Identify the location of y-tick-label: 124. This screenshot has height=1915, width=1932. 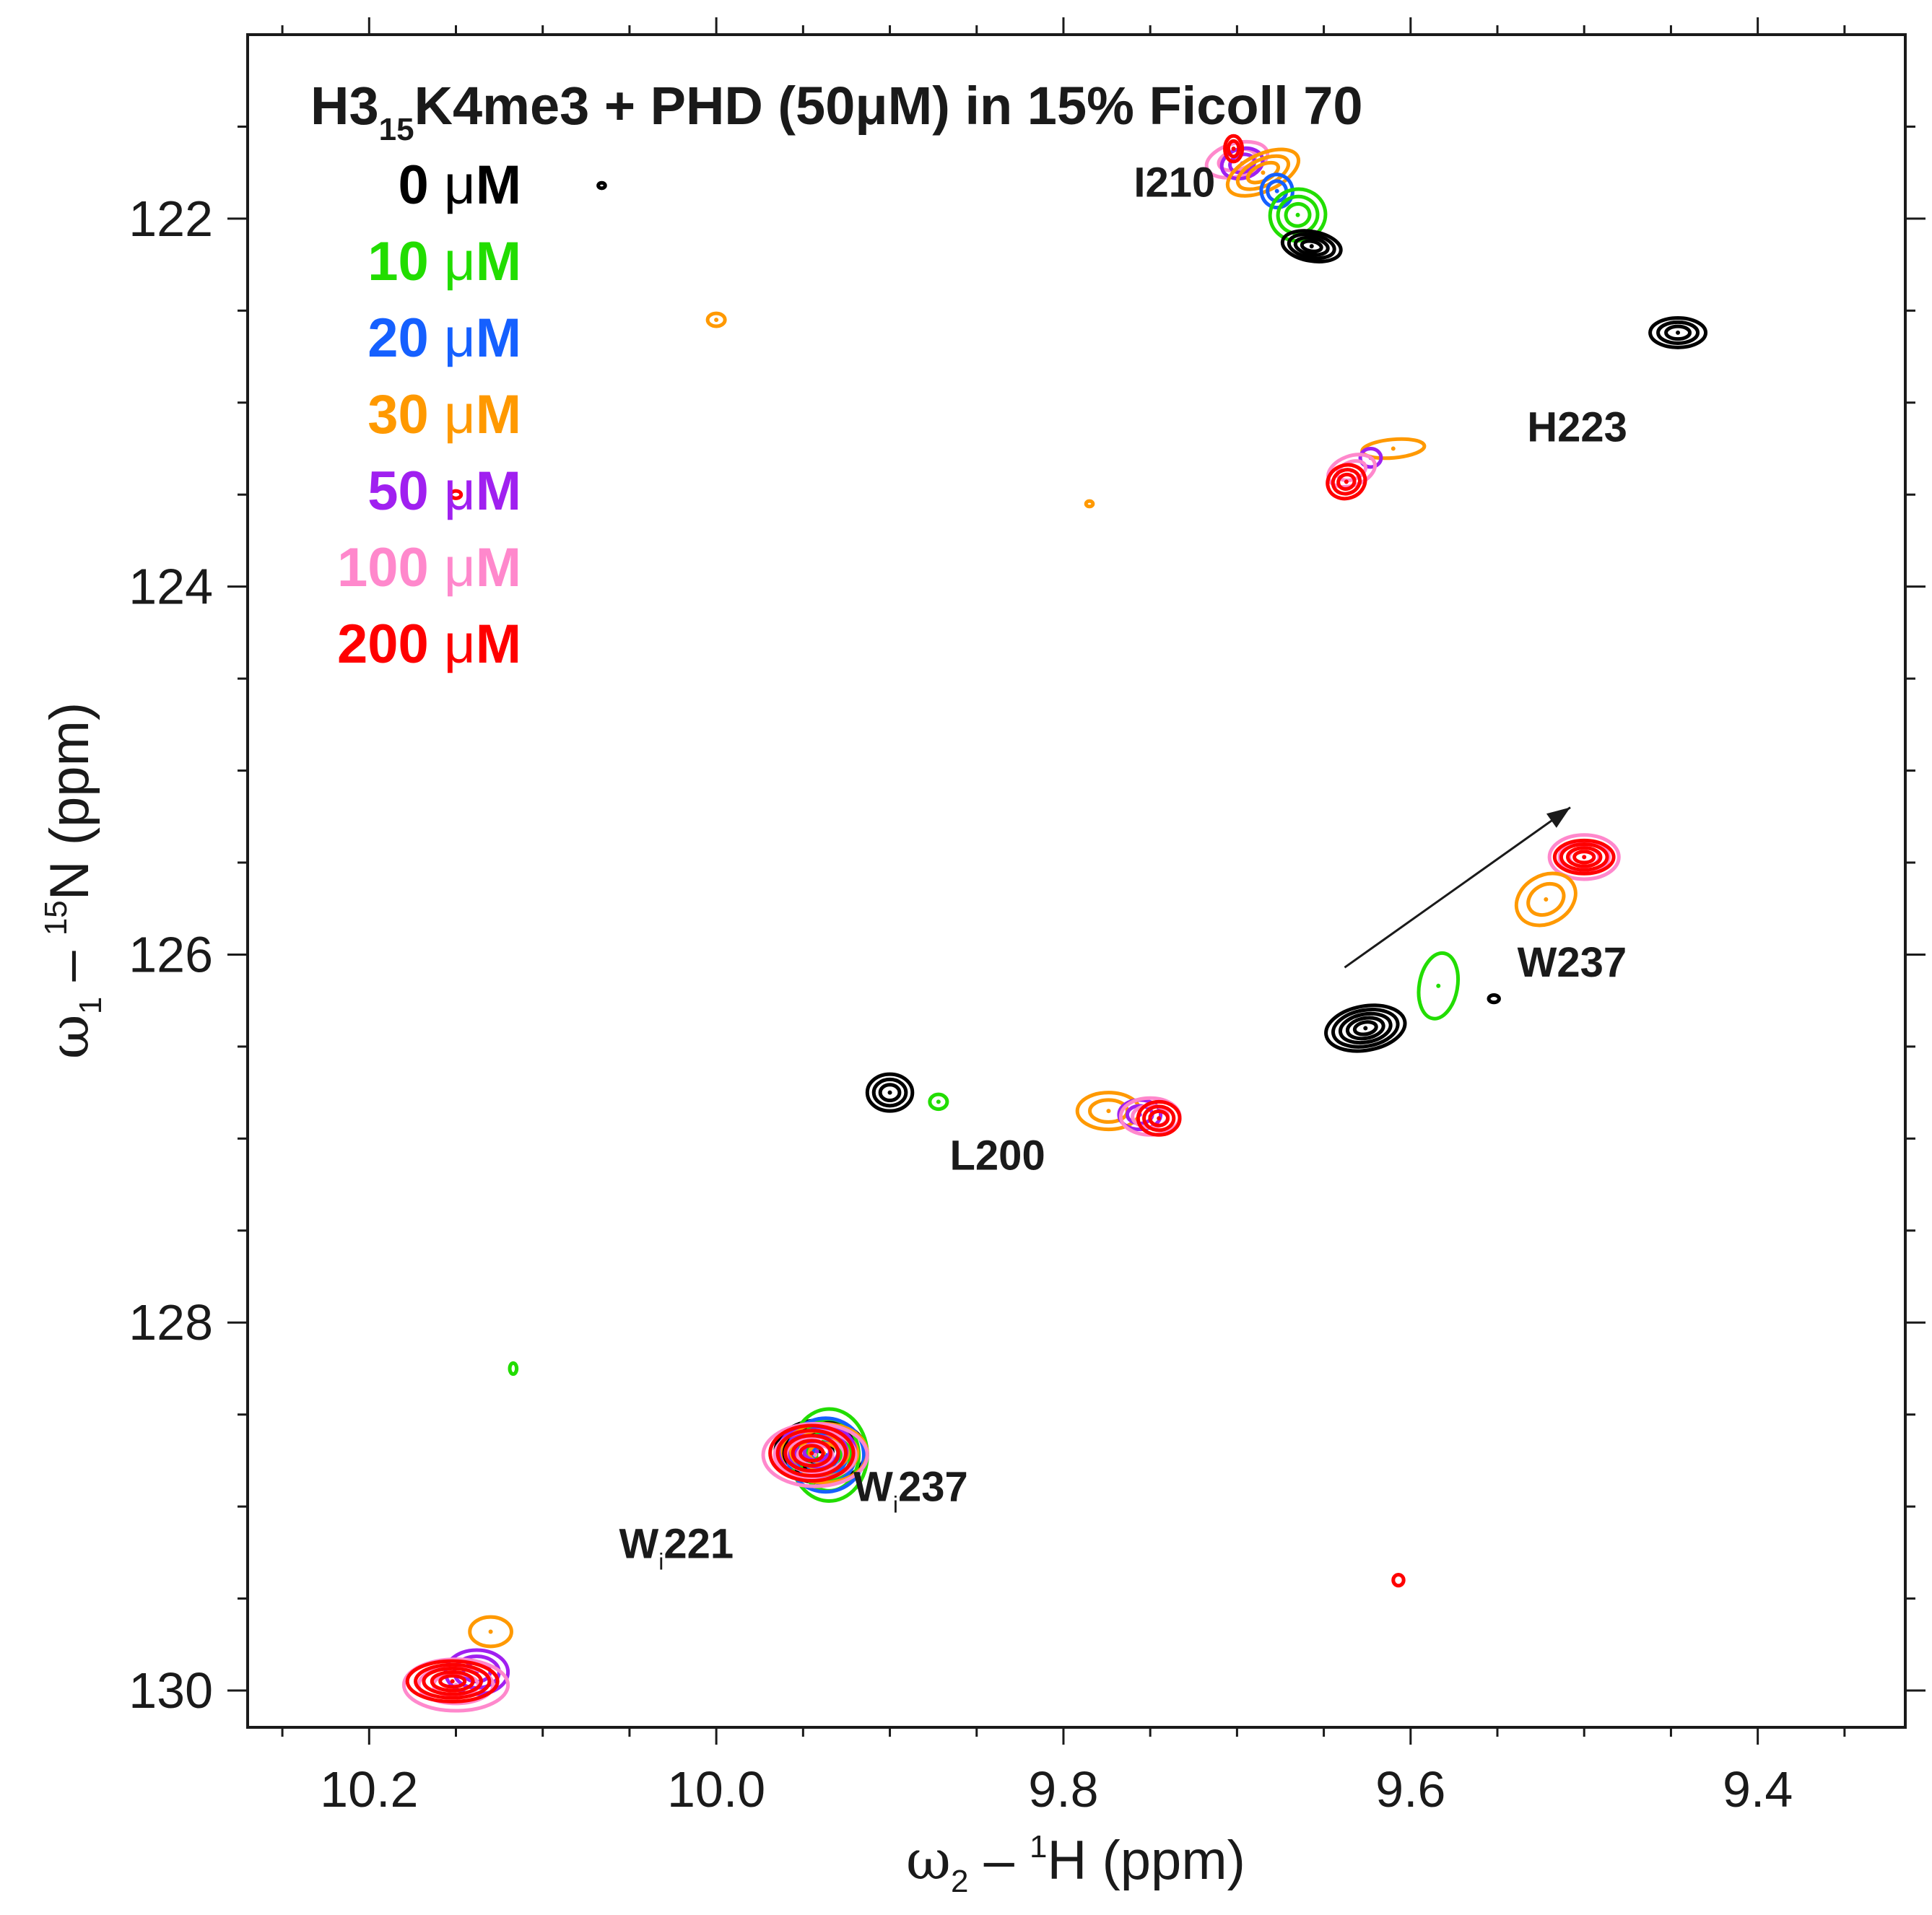
(171, 587).